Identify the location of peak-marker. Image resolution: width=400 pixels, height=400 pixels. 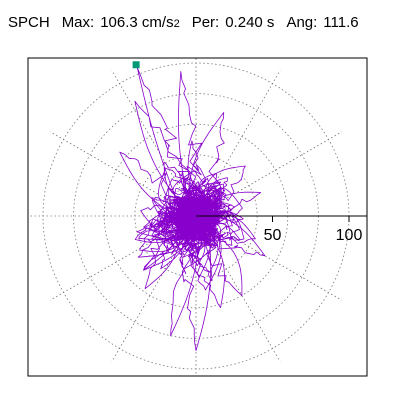
(136, 65).